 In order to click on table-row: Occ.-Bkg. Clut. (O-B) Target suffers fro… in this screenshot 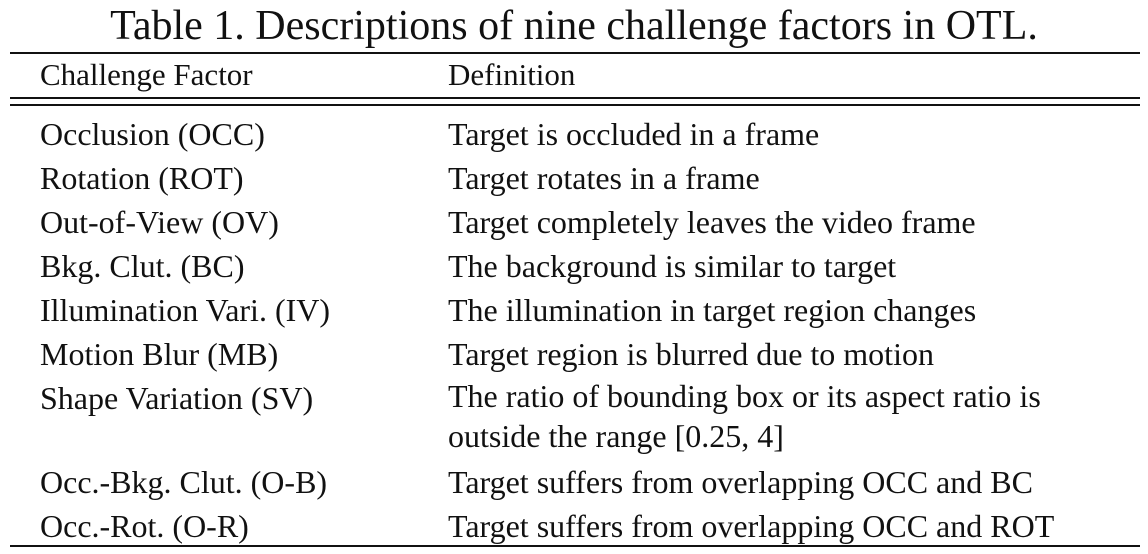, I will do `click(574, 482)`.